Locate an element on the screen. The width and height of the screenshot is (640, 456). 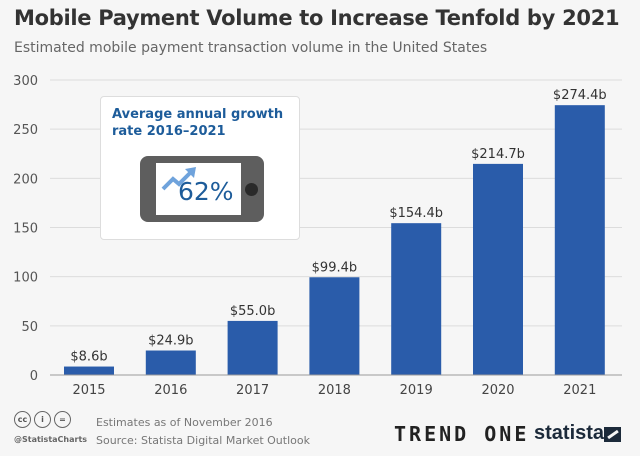
x-tick-label: 2017 is located at coordinates (252, 390).